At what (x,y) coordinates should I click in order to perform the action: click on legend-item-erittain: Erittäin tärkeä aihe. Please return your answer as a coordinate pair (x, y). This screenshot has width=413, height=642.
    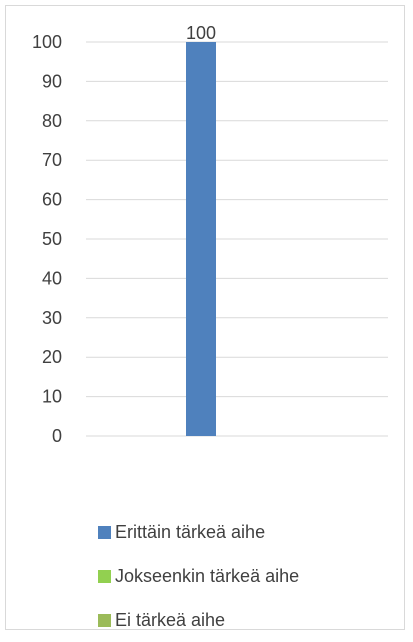
    Looking at the image, I should click on (198, 532).